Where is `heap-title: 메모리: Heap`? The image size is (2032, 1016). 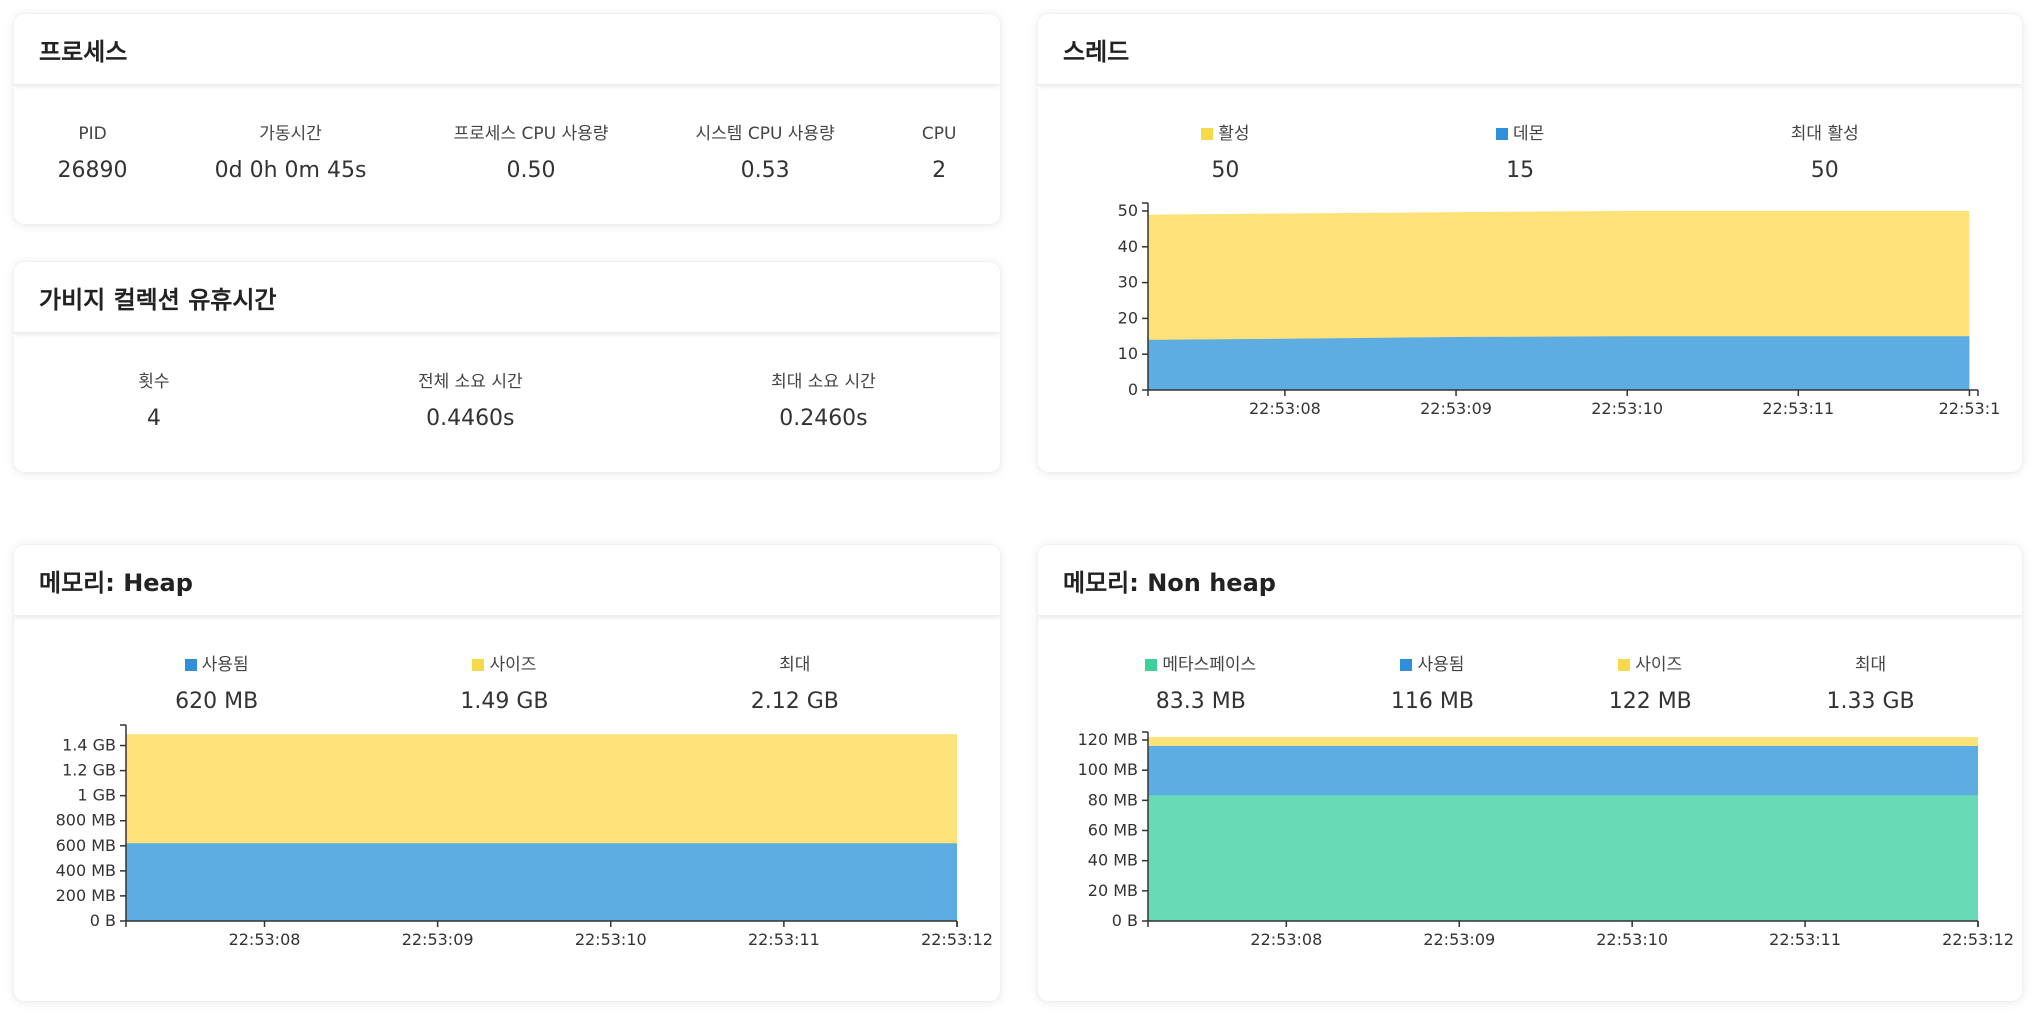 heap-title: 메모리: Heap is located at coordinates (507, 580).